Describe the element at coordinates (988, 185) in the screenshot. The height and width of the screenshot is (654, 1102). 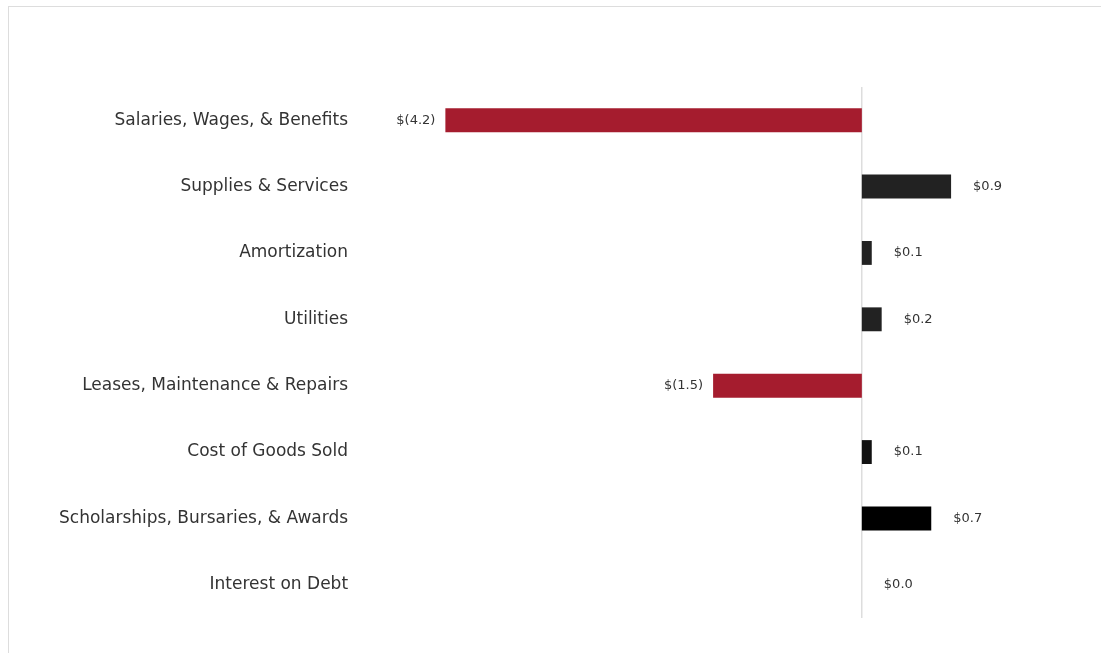
I see `data-label: $0.9` at that location.